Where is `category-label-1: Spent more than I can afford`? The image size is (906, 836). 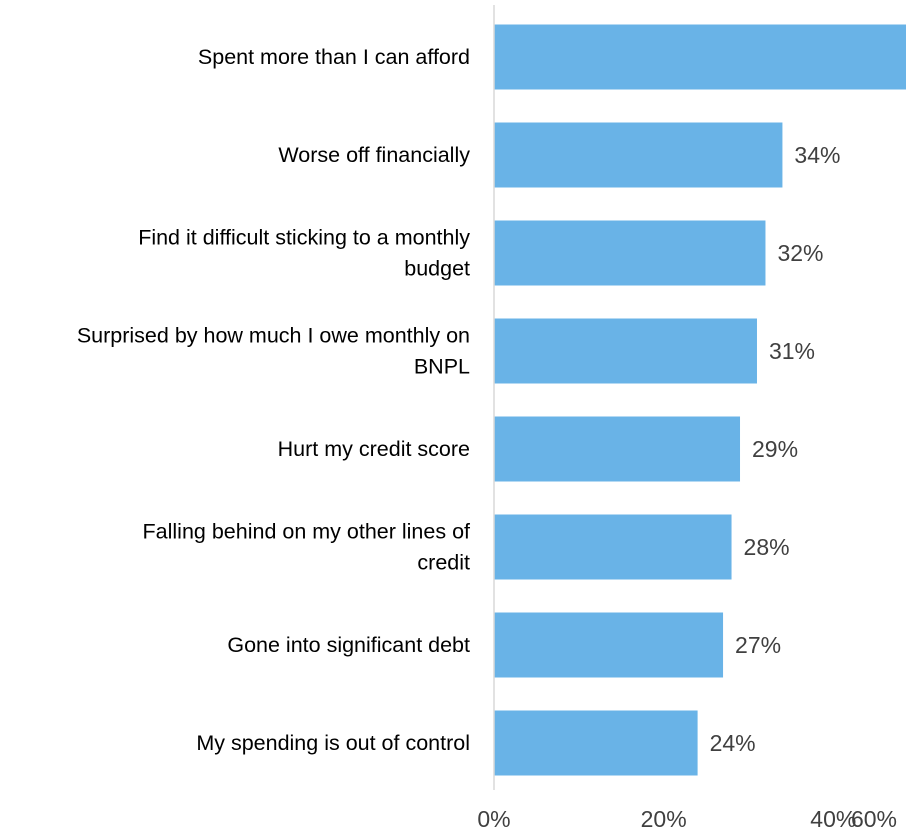 category-label-1: Spent more than I can afford is located at coordinates (334, 57).